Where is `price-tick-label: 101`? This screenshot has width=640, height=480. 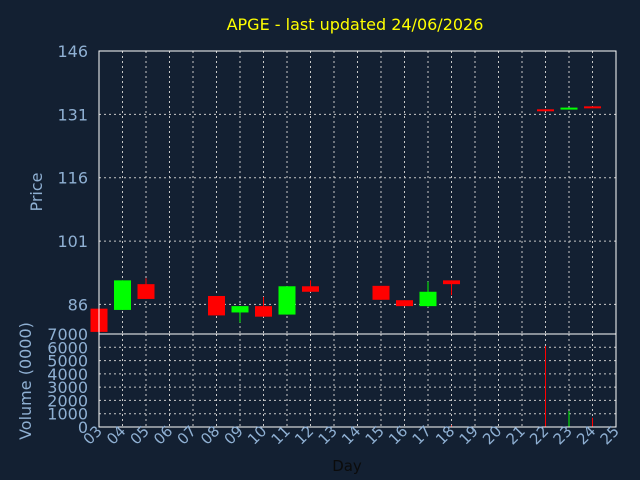
price-tick-label: 101 is located at coordinates (72, 241).